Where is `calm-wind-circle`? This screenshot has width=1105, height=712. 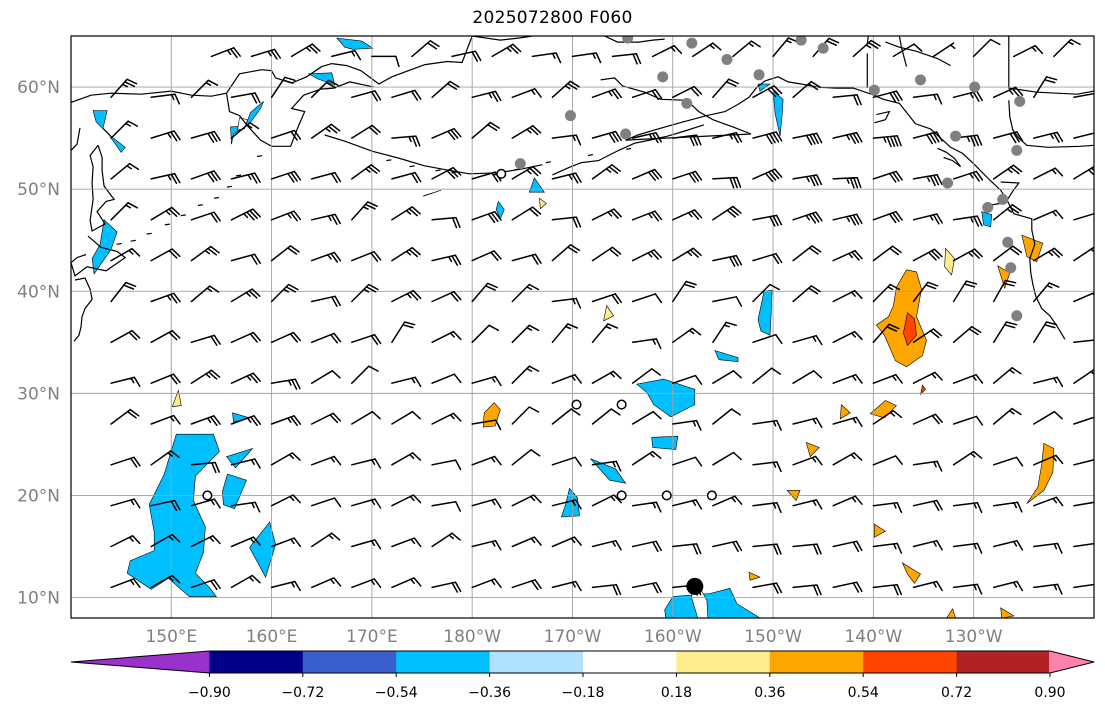
calm-wind-circle is located at coordinates (621, 495).